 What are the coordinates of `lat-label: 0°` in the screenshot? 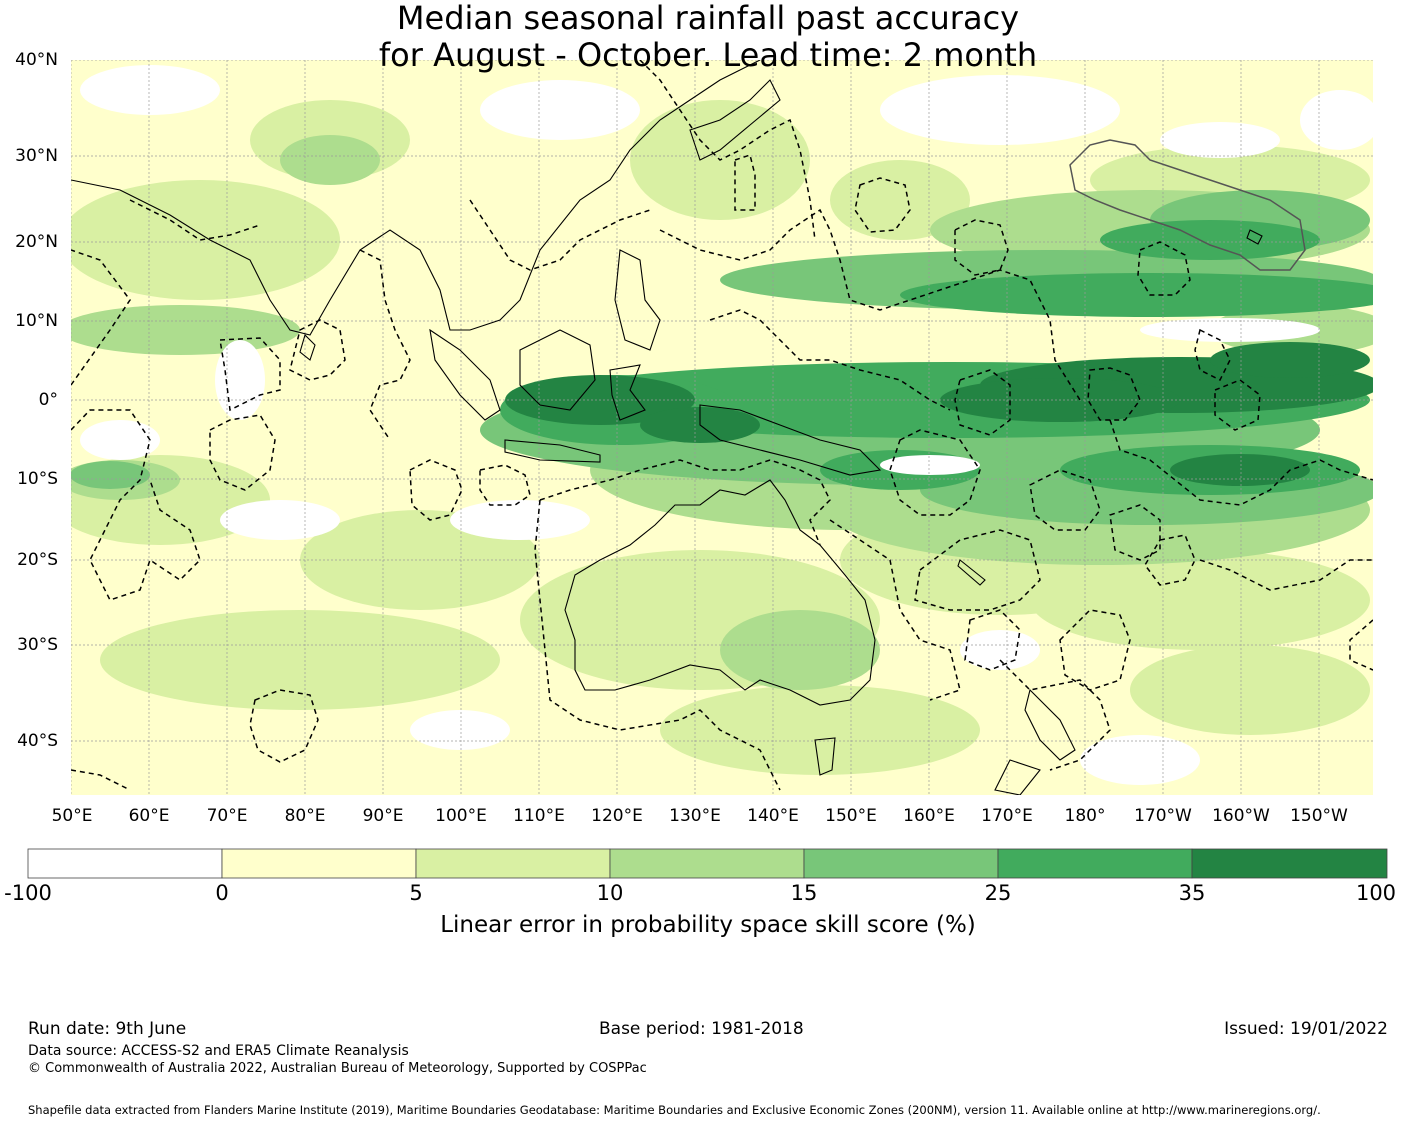 It's located at (48, 400).